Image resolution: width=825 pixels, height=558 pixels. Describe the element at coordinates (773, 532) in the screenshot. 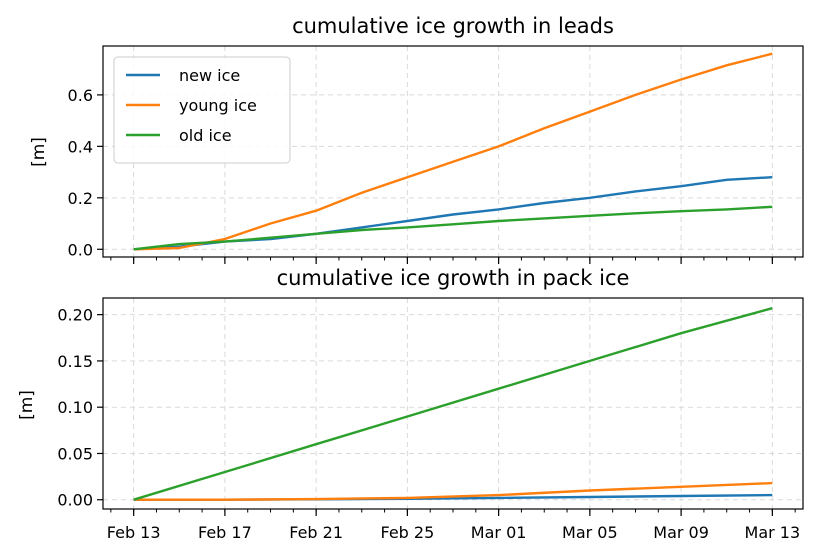

I see `x-tick-label: Mar 13` at that location.